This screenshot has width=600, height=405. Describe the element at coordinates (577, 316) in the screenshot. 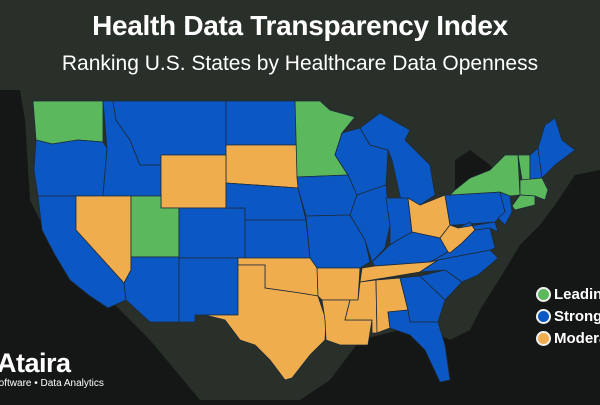

I see `legend-label: Strong` at that location.